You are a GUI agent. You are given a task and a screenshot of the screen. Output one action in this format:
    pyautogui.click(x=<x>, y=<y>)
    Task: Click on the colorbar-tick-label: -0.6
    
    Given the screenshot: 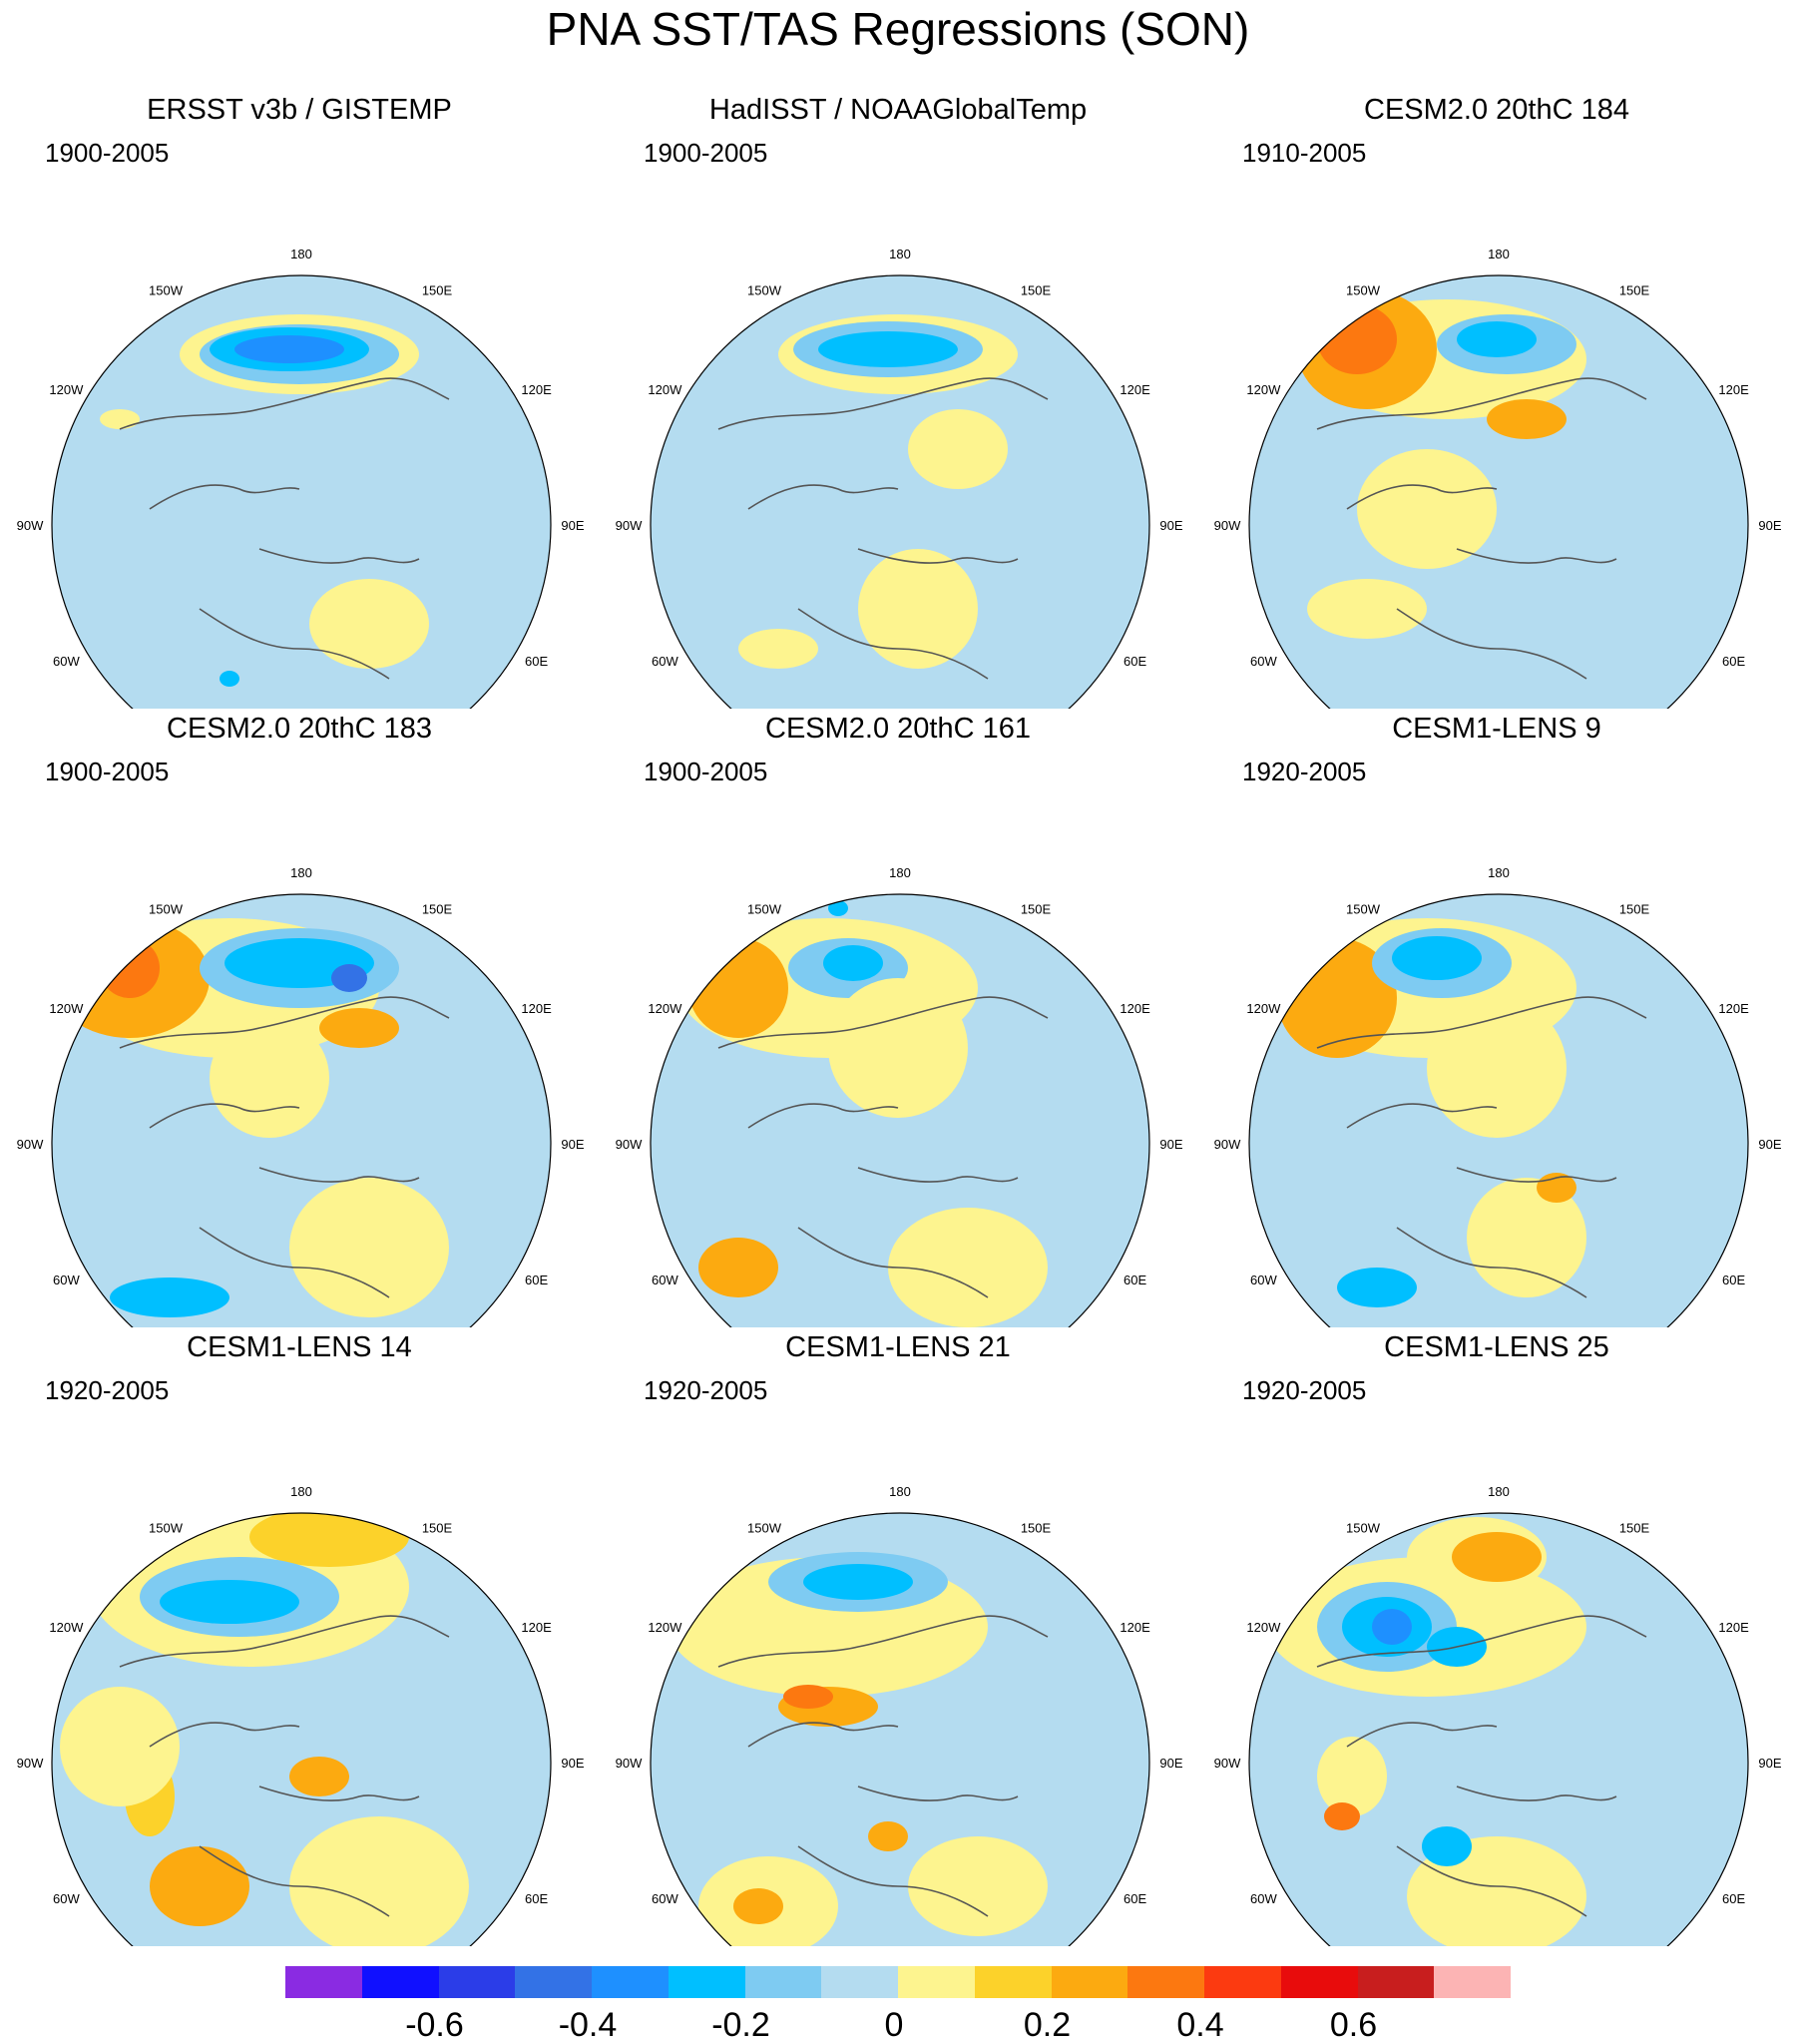 What is the action you would take?
    pyautogui.click(x=434, y=2025)
    